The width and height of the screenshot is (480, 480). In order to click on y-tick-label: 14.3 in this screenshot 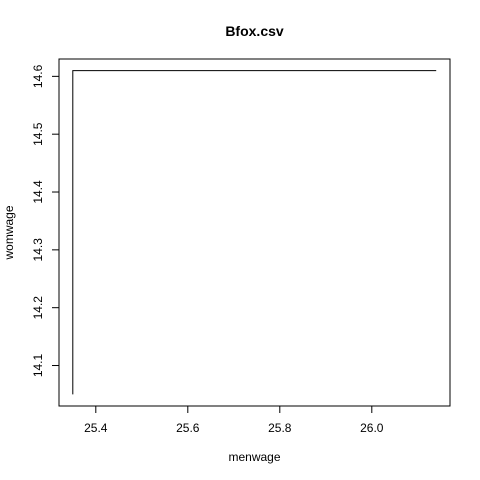, I will do `click(38, 250)`.